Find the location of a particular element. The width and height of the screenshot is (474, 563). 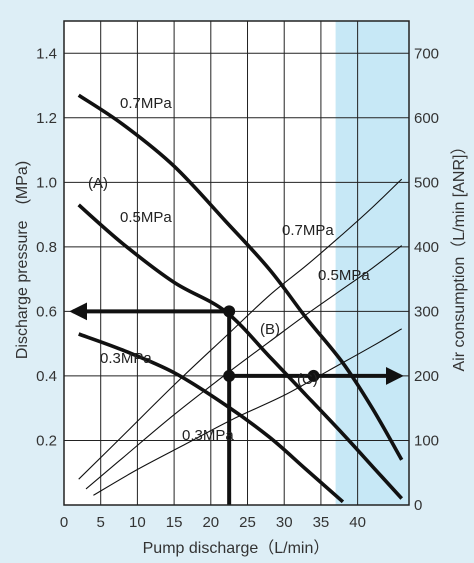

y-tick-label: 0.6 is located at coordinates (46, 311).